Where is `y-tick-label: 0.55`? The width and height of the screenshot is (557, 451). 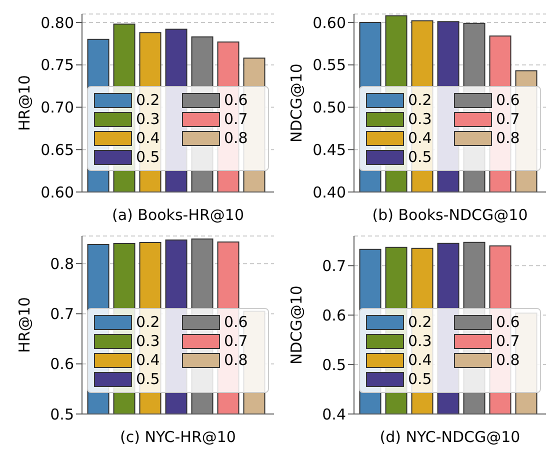 y-tick-label: 0.55 is located at coordinates (329, 65).